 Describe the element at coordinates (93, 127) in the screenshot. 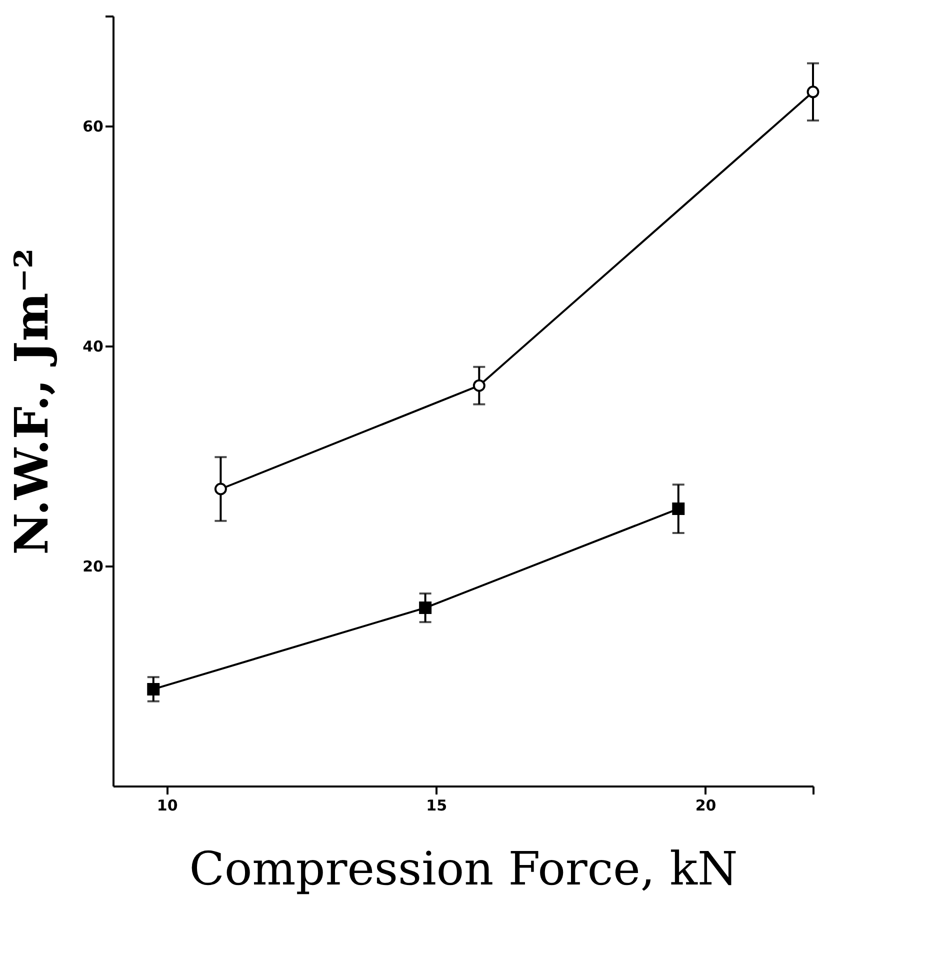

I see `y-tick-label: 60` at that location.